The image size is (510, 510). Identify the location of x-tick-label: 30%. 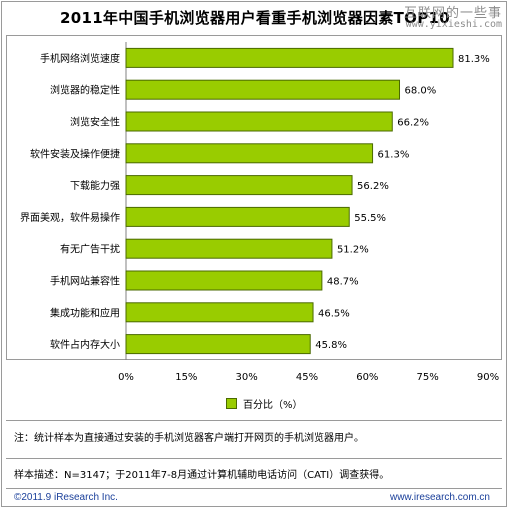
(247, 377).